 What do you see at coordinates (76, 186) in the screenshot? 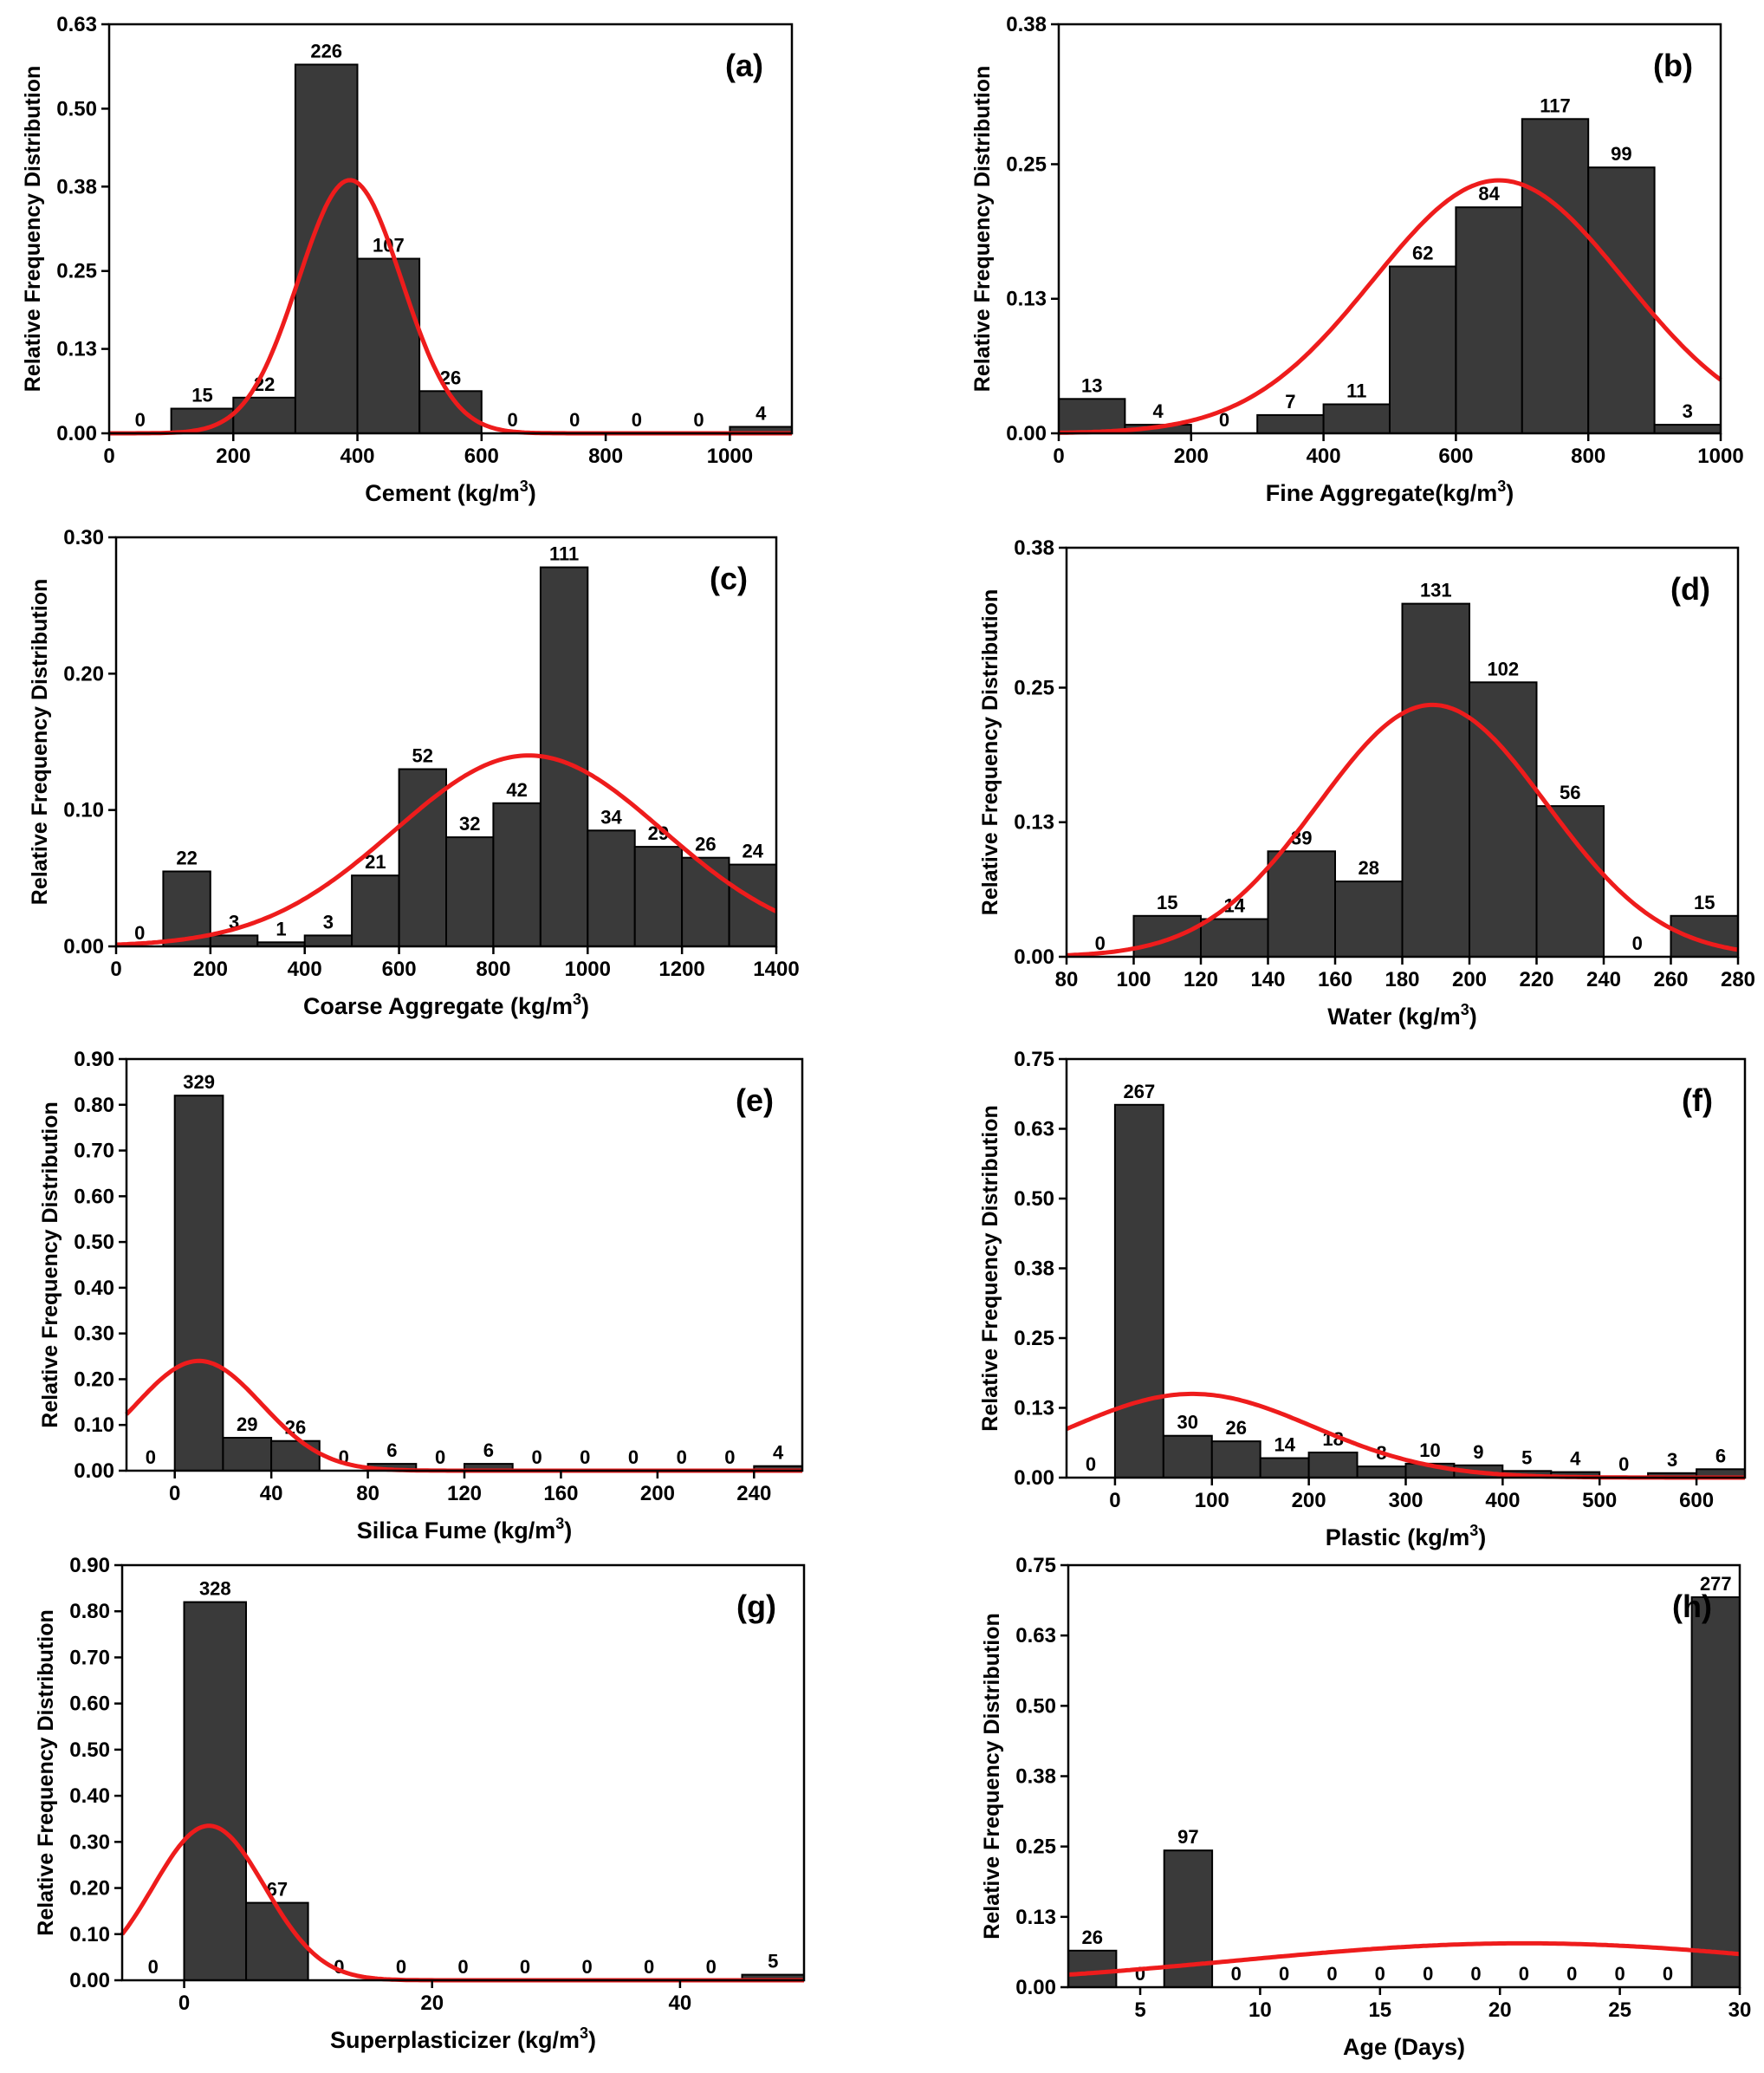
I see `y-tick-label: 0.38` at bounding box center [76, 186].